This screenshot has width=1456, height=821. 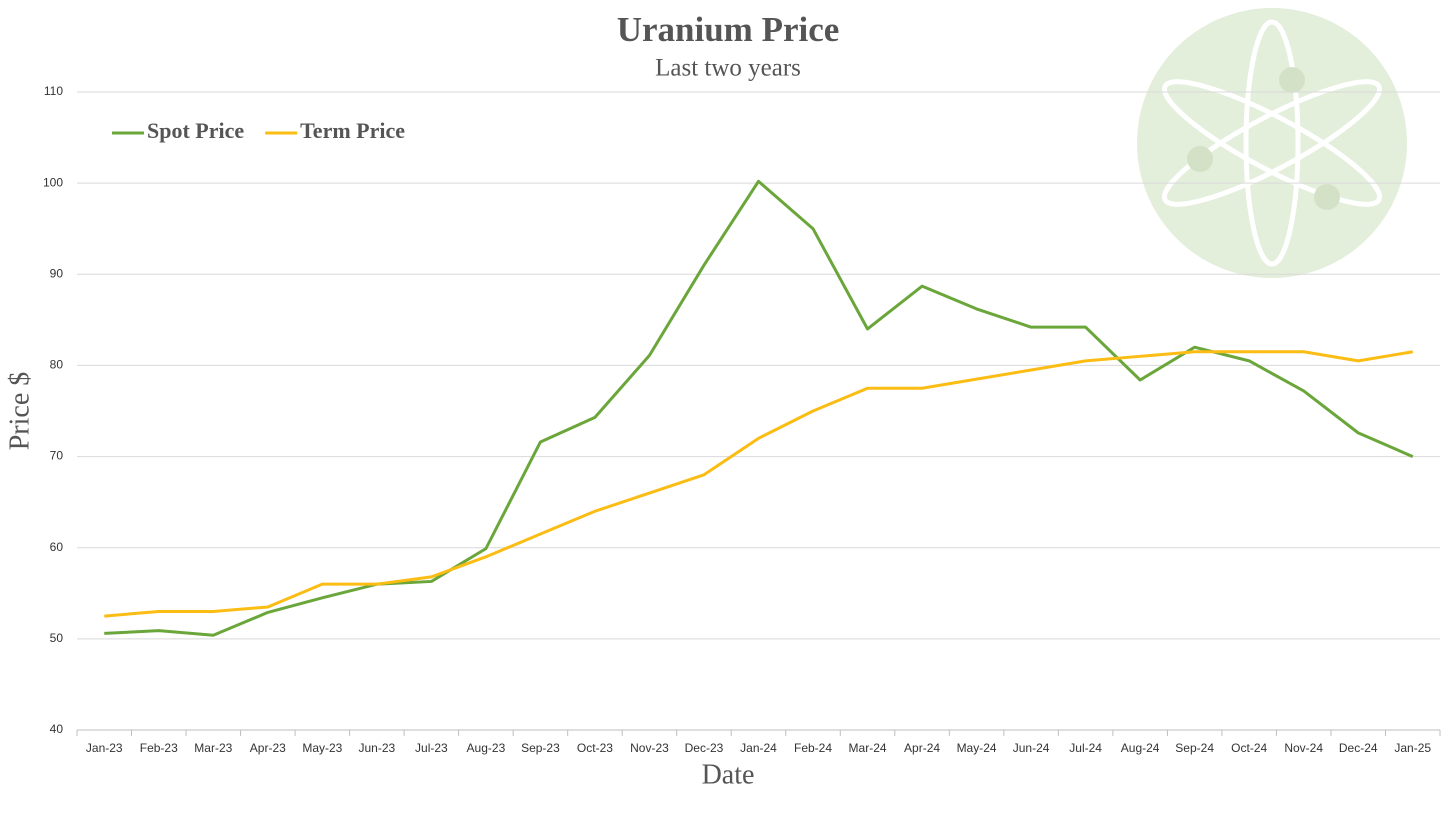 I want to click on x-tick-label: Jan-25, so click(x=1412, y=748).